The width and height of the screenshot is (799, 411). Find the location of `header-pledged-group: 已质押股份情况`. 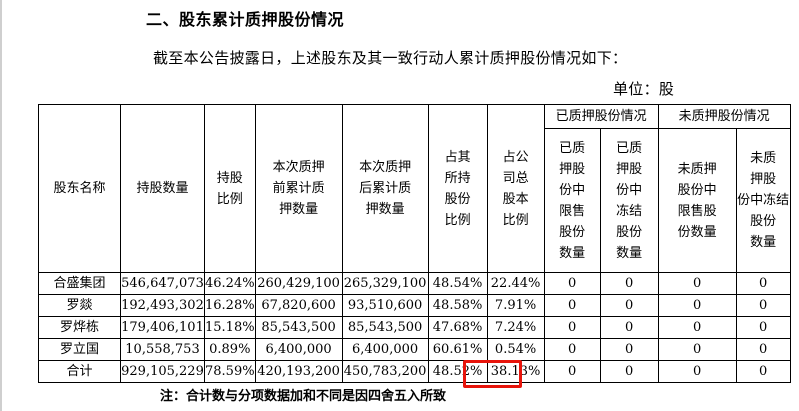

header-pledged-group: 已质押股份情况 is located at coordinates (601, 116).